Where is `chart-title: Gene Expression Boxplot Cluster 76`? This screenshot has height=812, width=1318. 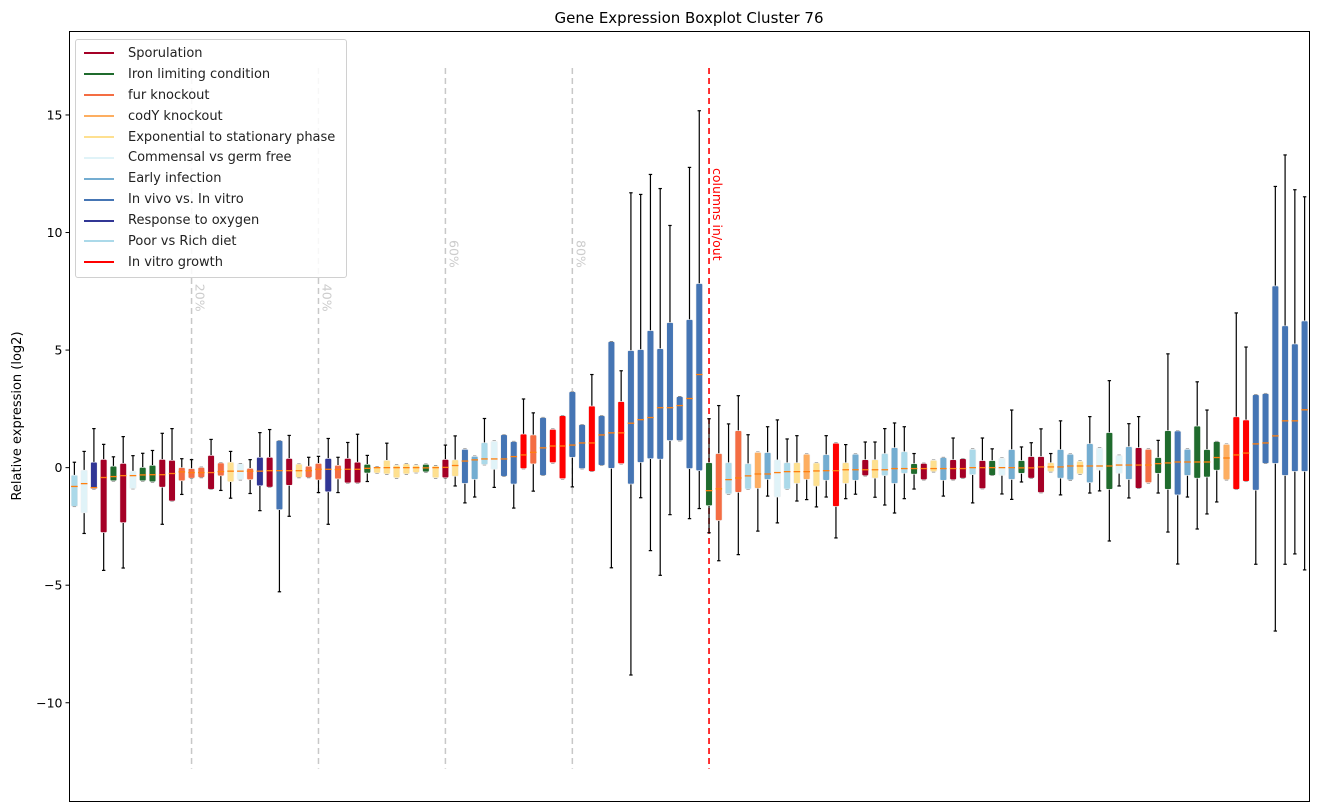
chart-title: Gene Expression Boxplot Cluster 76 is located at coordinates (688, 18).